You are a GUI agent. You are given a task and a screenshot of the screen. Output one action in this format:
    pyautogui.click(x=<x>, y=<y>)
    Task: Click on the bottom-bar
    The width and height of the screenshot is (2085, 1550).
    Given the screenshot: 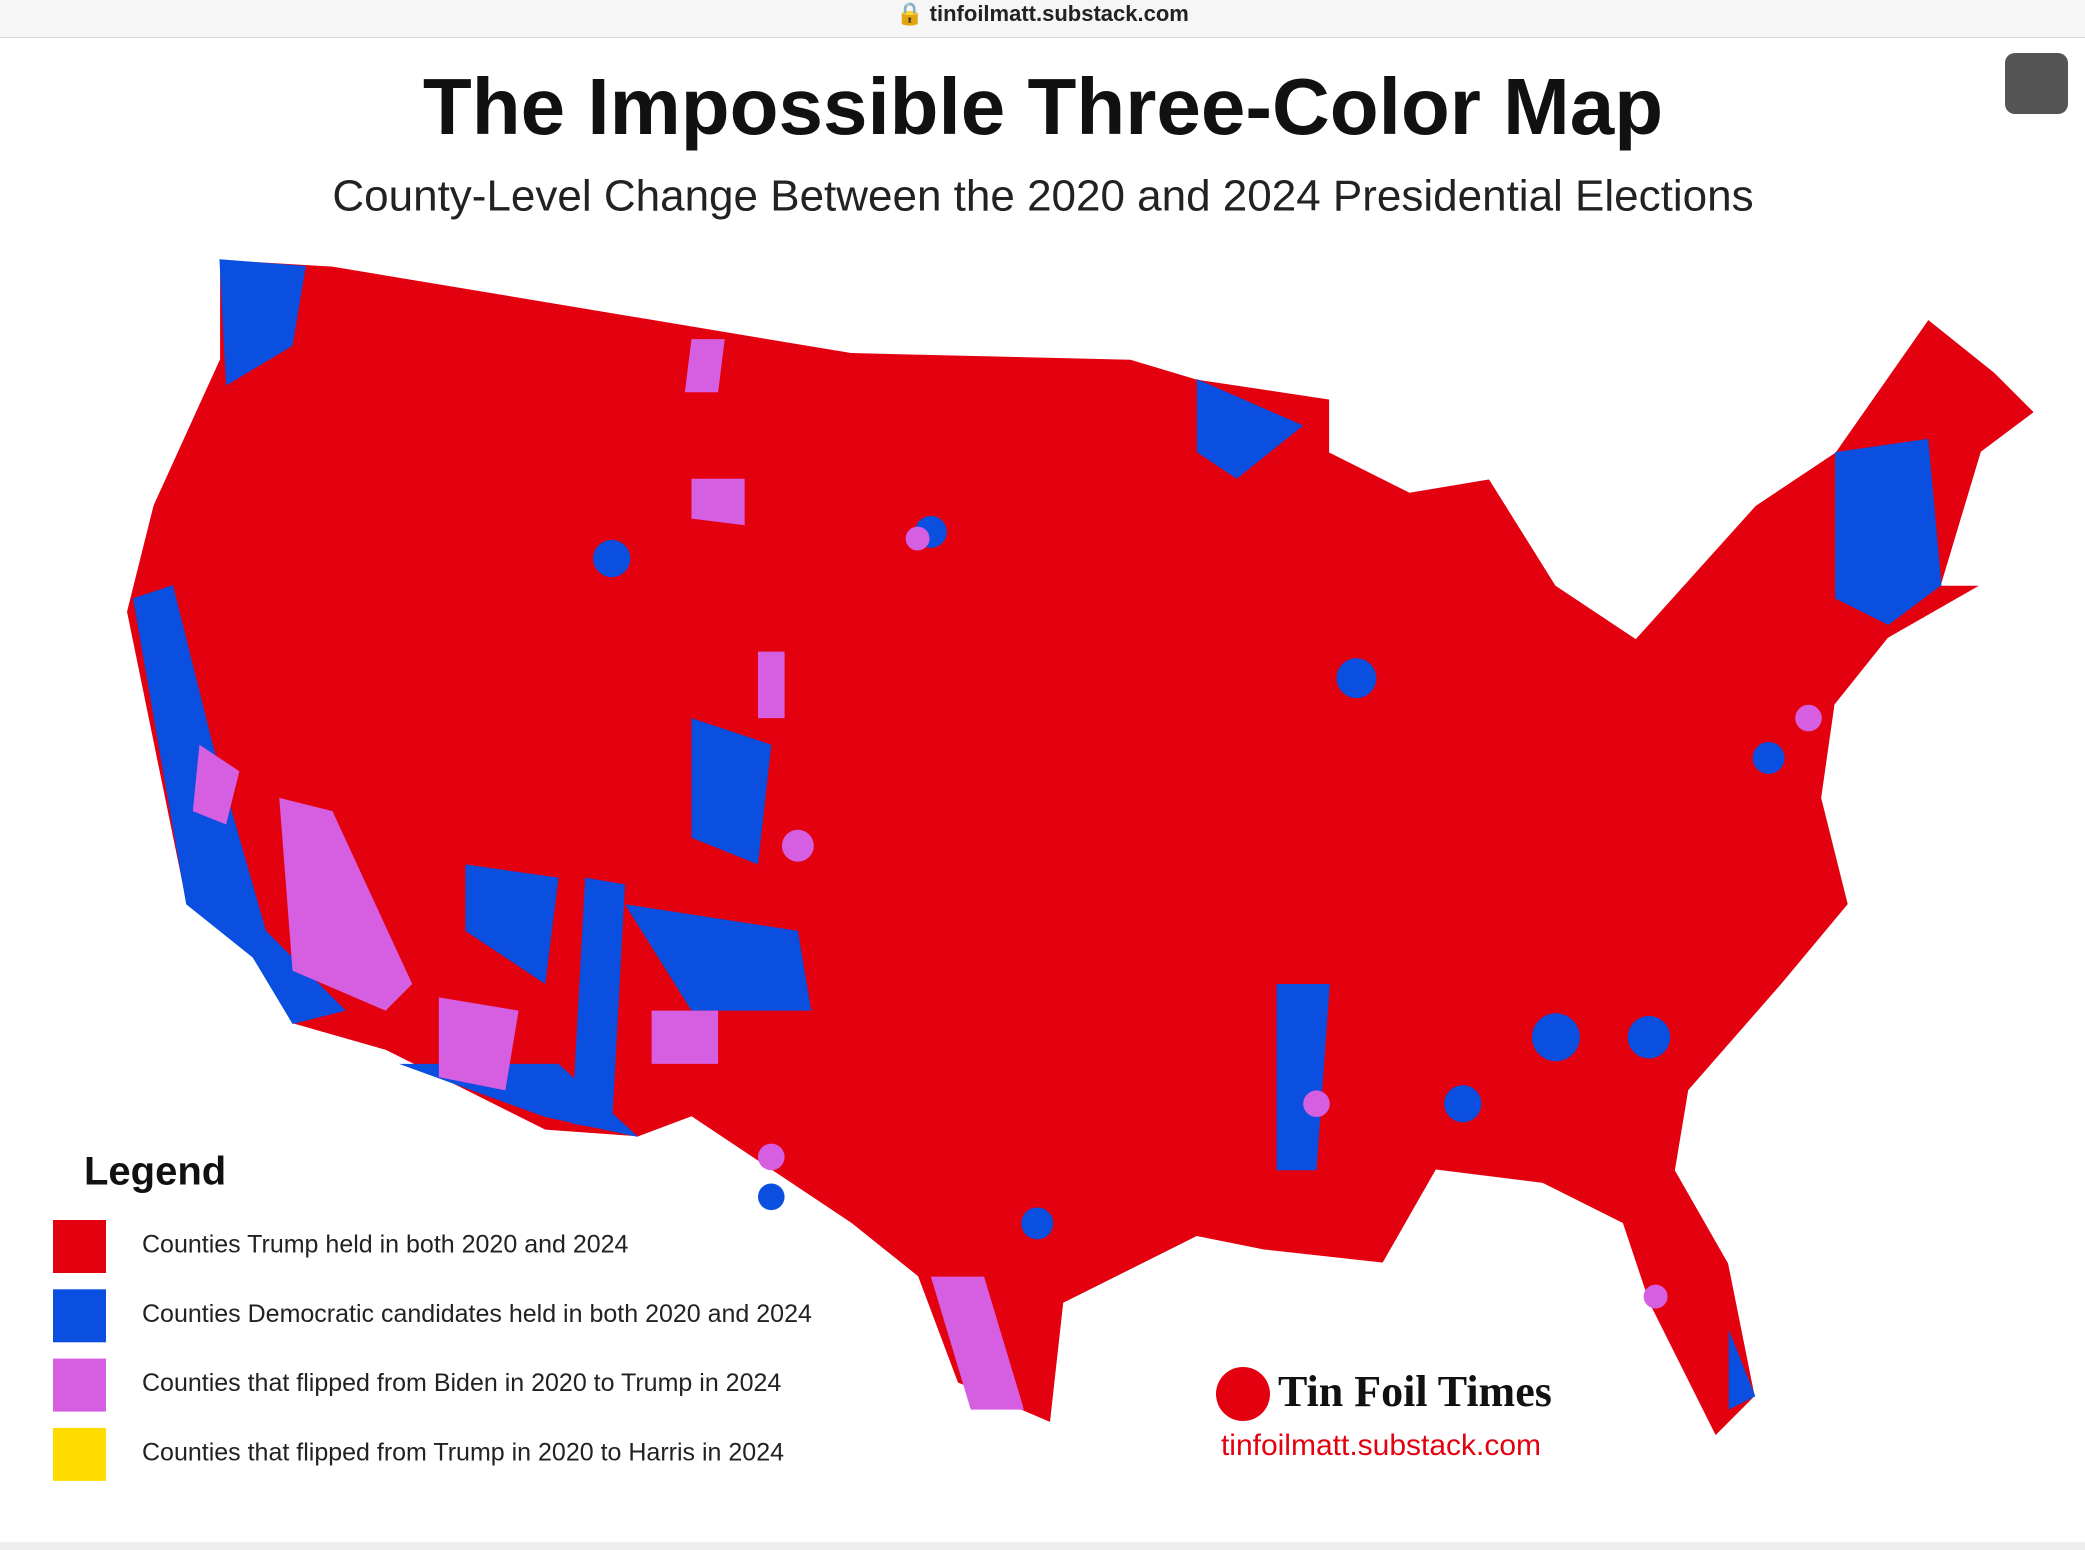 What is the action you would take?
    pyautogui.click(x=1042, y=1546)
    